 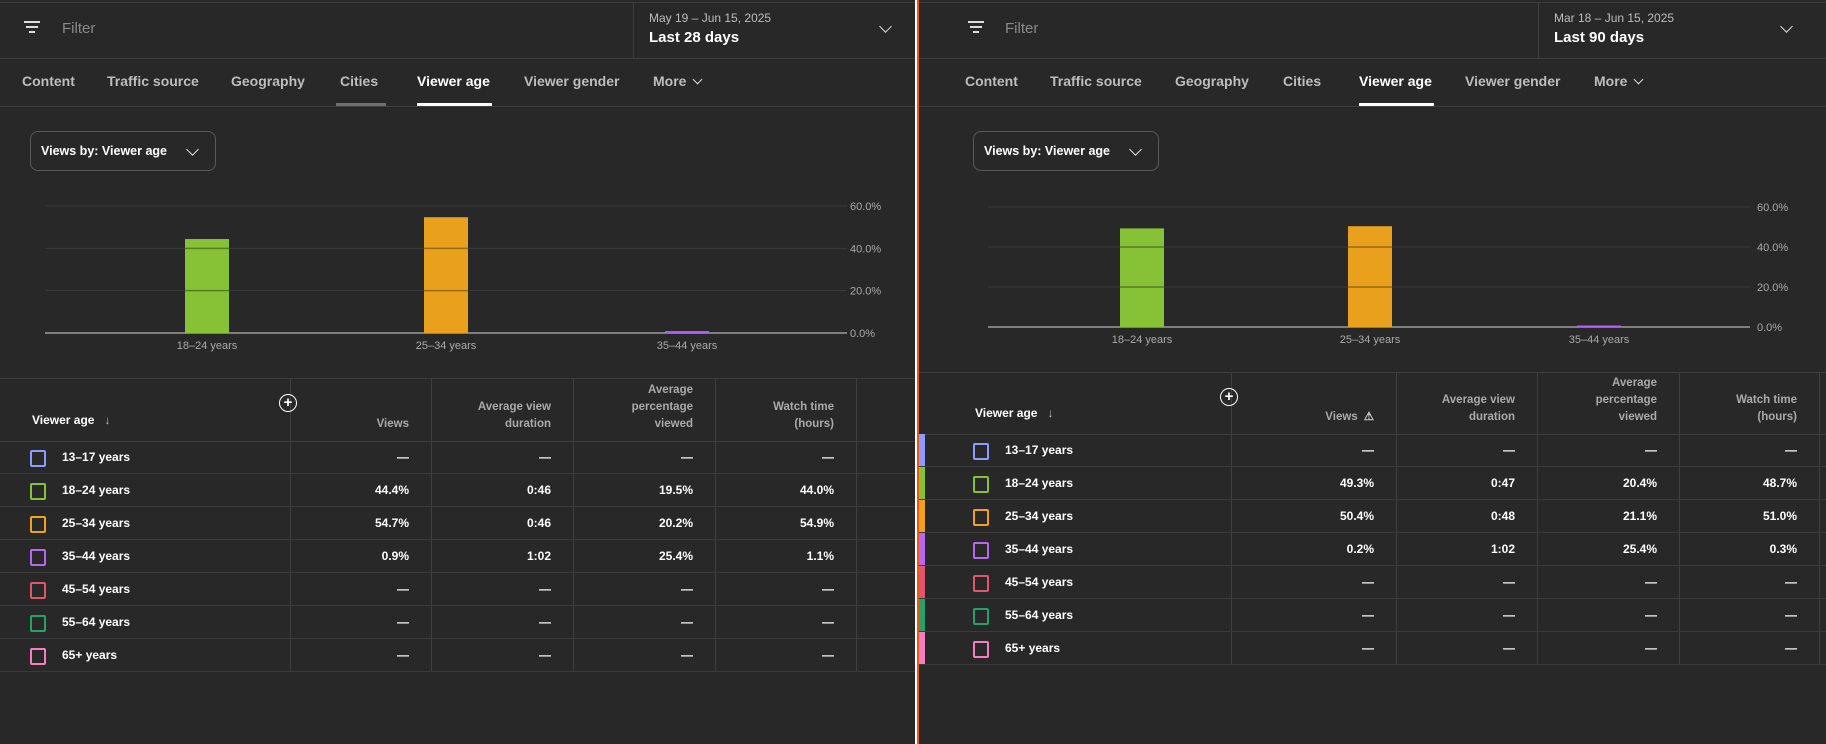 What do you see at coordinates (538, 523) in the screenshot?
I see `cell-average-view-duration: 0:46` at bounding box center [538, 523].